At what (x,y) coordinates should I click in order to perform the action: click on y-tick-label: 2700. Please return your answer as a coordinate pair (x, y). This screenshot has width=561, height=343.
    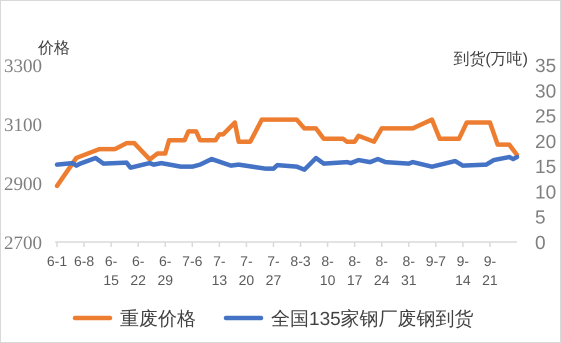
    Looking at the image, I should click on (23, 243).